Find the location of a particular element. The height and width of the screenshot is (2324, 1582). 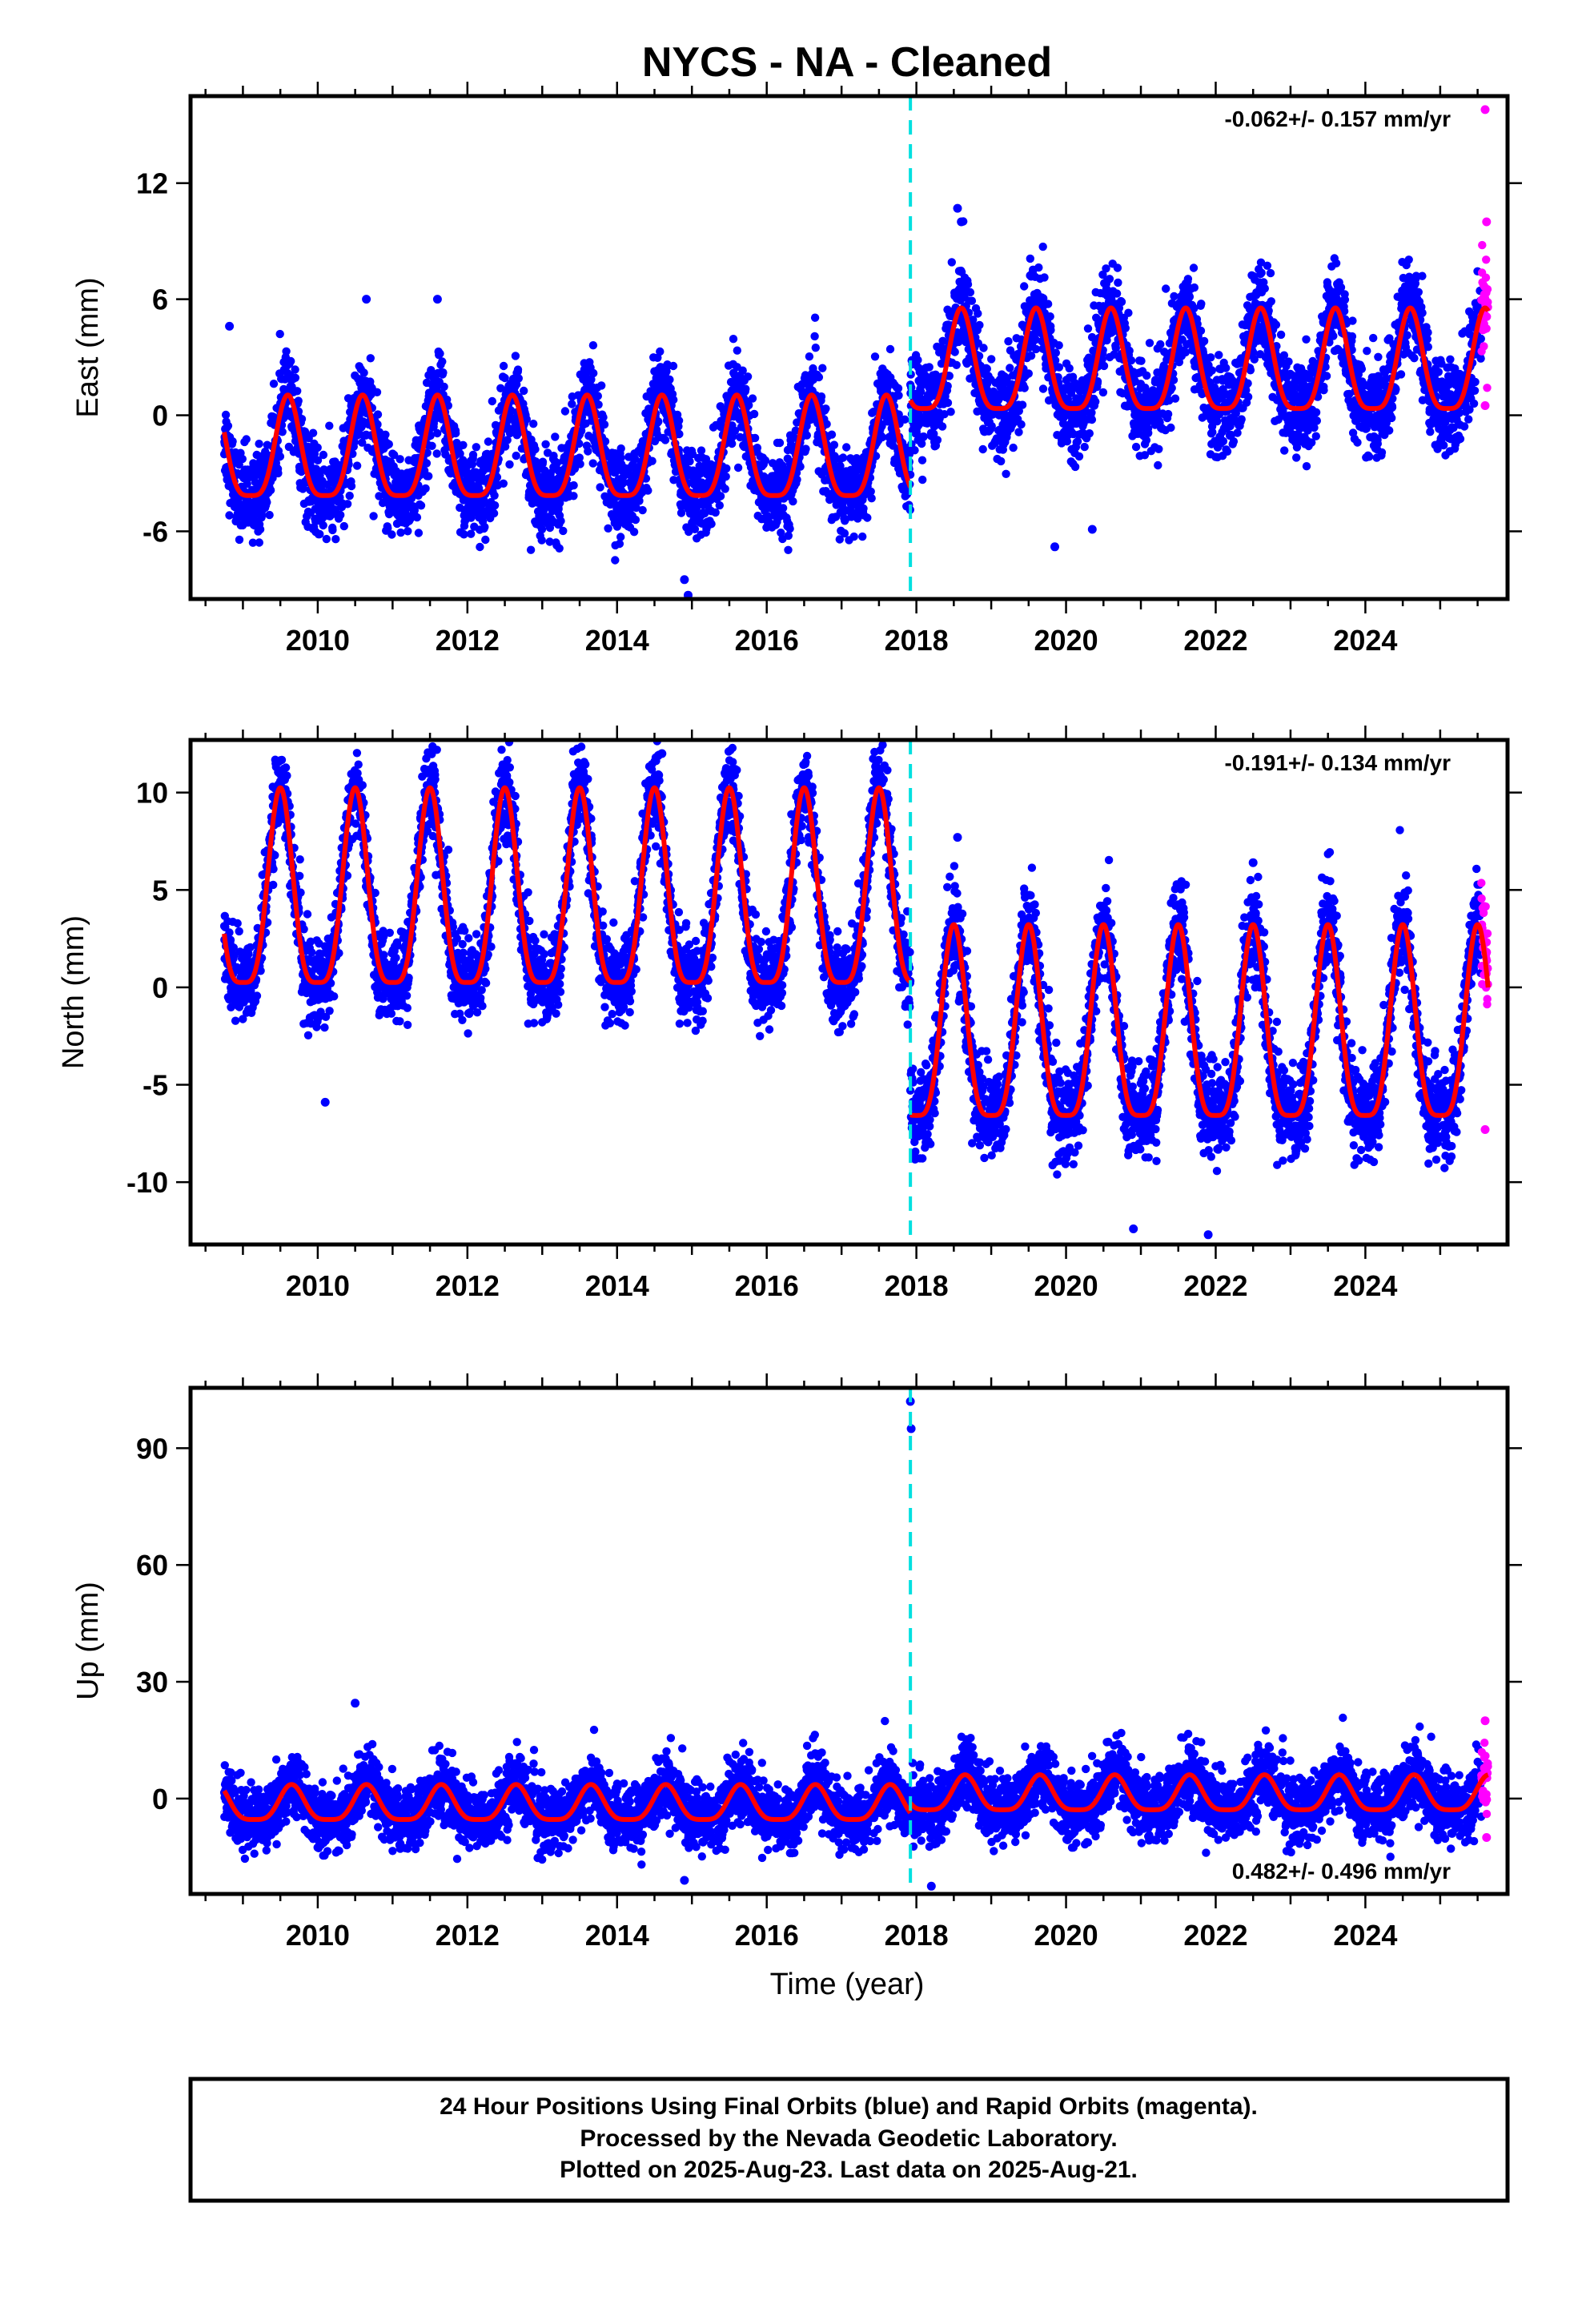

y-tick-label: 0 is located at coordinates (160, 416).